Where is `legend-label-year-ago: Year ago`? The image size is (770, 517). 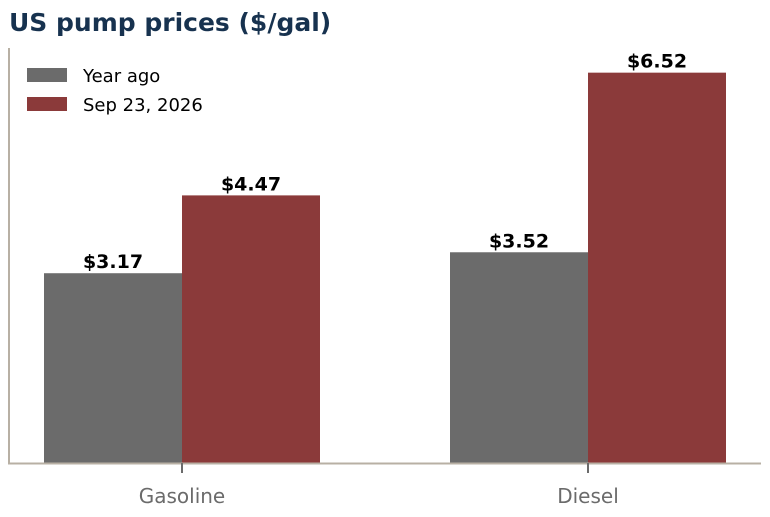 legend-label-year-ago: Year ago is located at coordinates (121, 76).